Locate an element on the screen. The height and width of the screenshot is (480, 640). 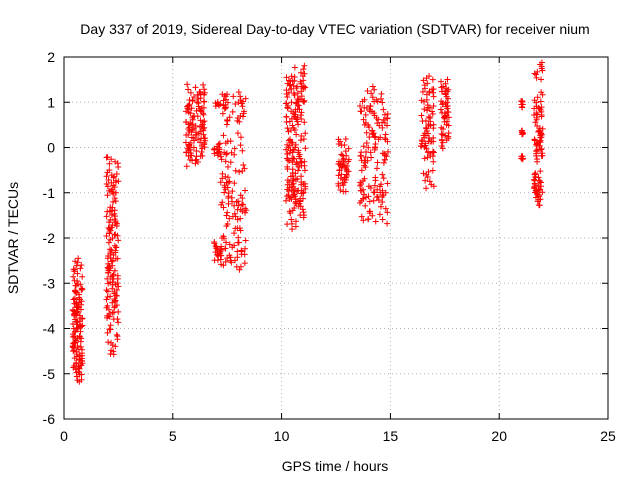
y-tick-label: -3 is located at coordinates (49, 283).